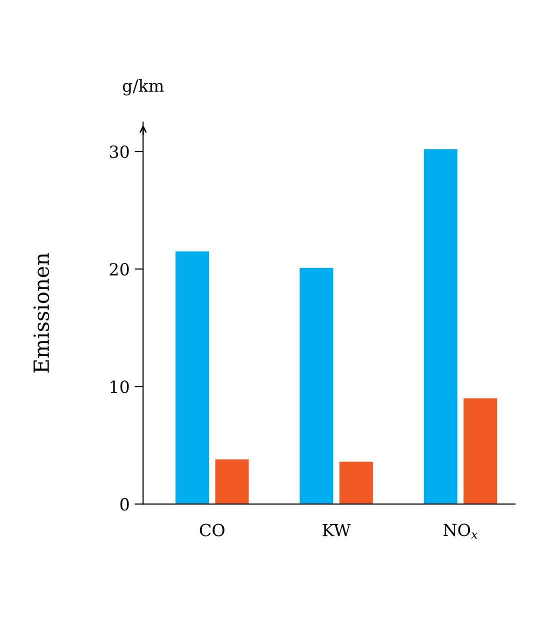 This screenshot has height=620, width=536. I want to click on x-tick-label: NO$_{x}$, so click(461, 531).